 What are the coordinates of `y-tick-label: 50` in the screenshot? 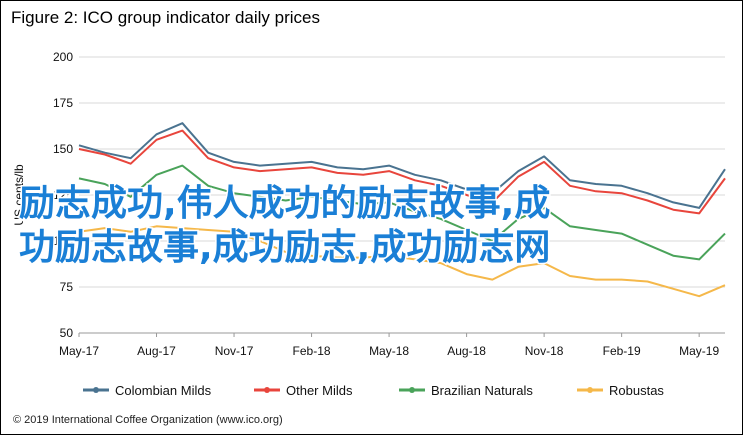 It's located at (67, 333).